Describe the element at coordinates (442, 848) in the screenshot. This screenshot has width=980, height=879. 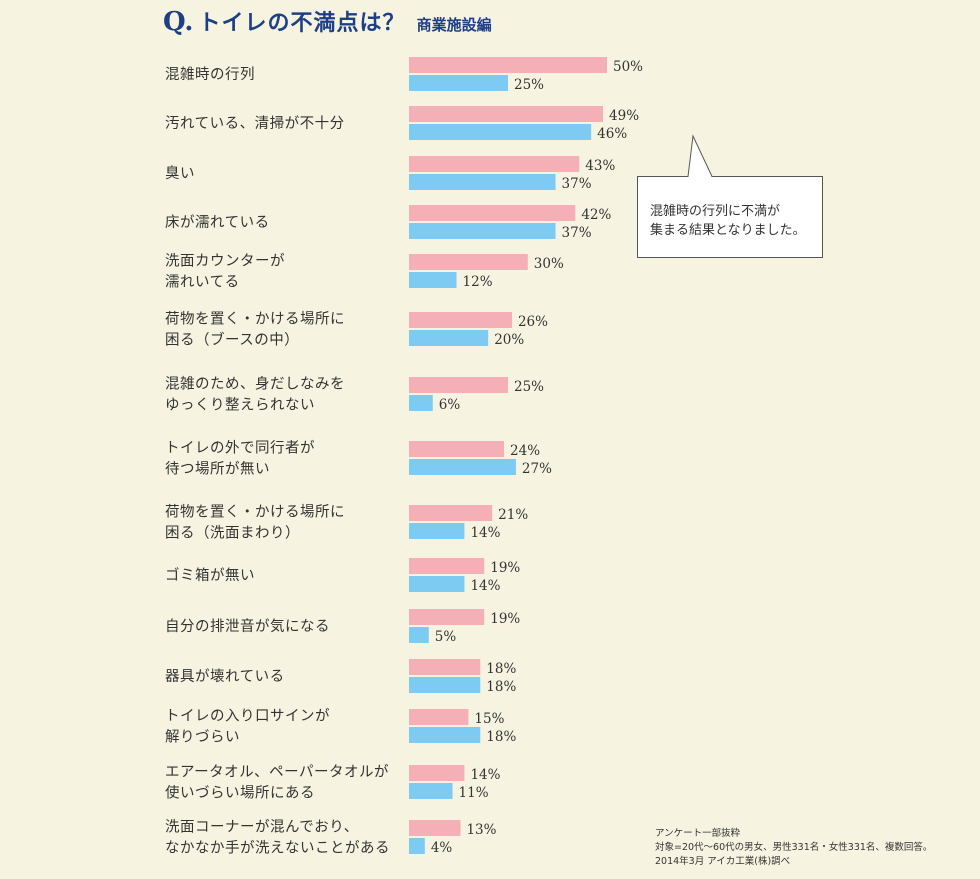
I see `data-label: 4%` at that location.